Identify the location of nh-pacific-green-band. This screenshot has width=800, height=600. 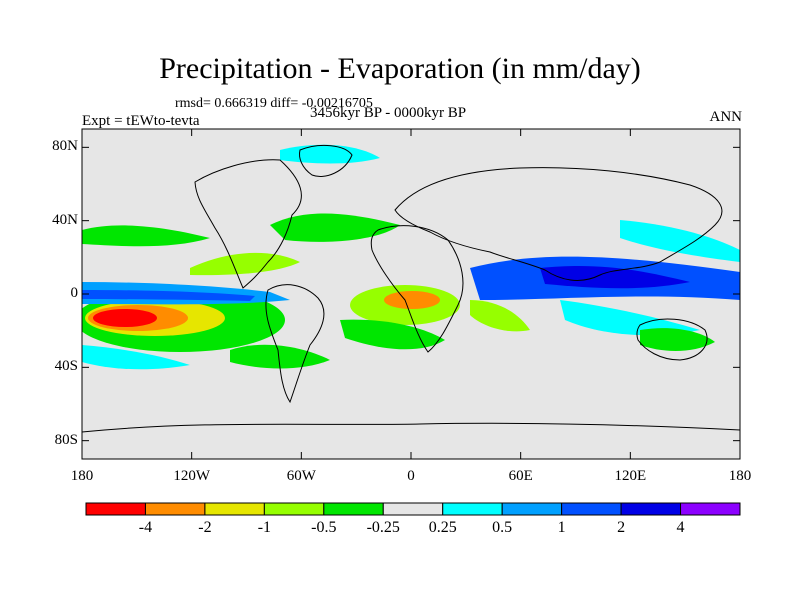
(245, 264).